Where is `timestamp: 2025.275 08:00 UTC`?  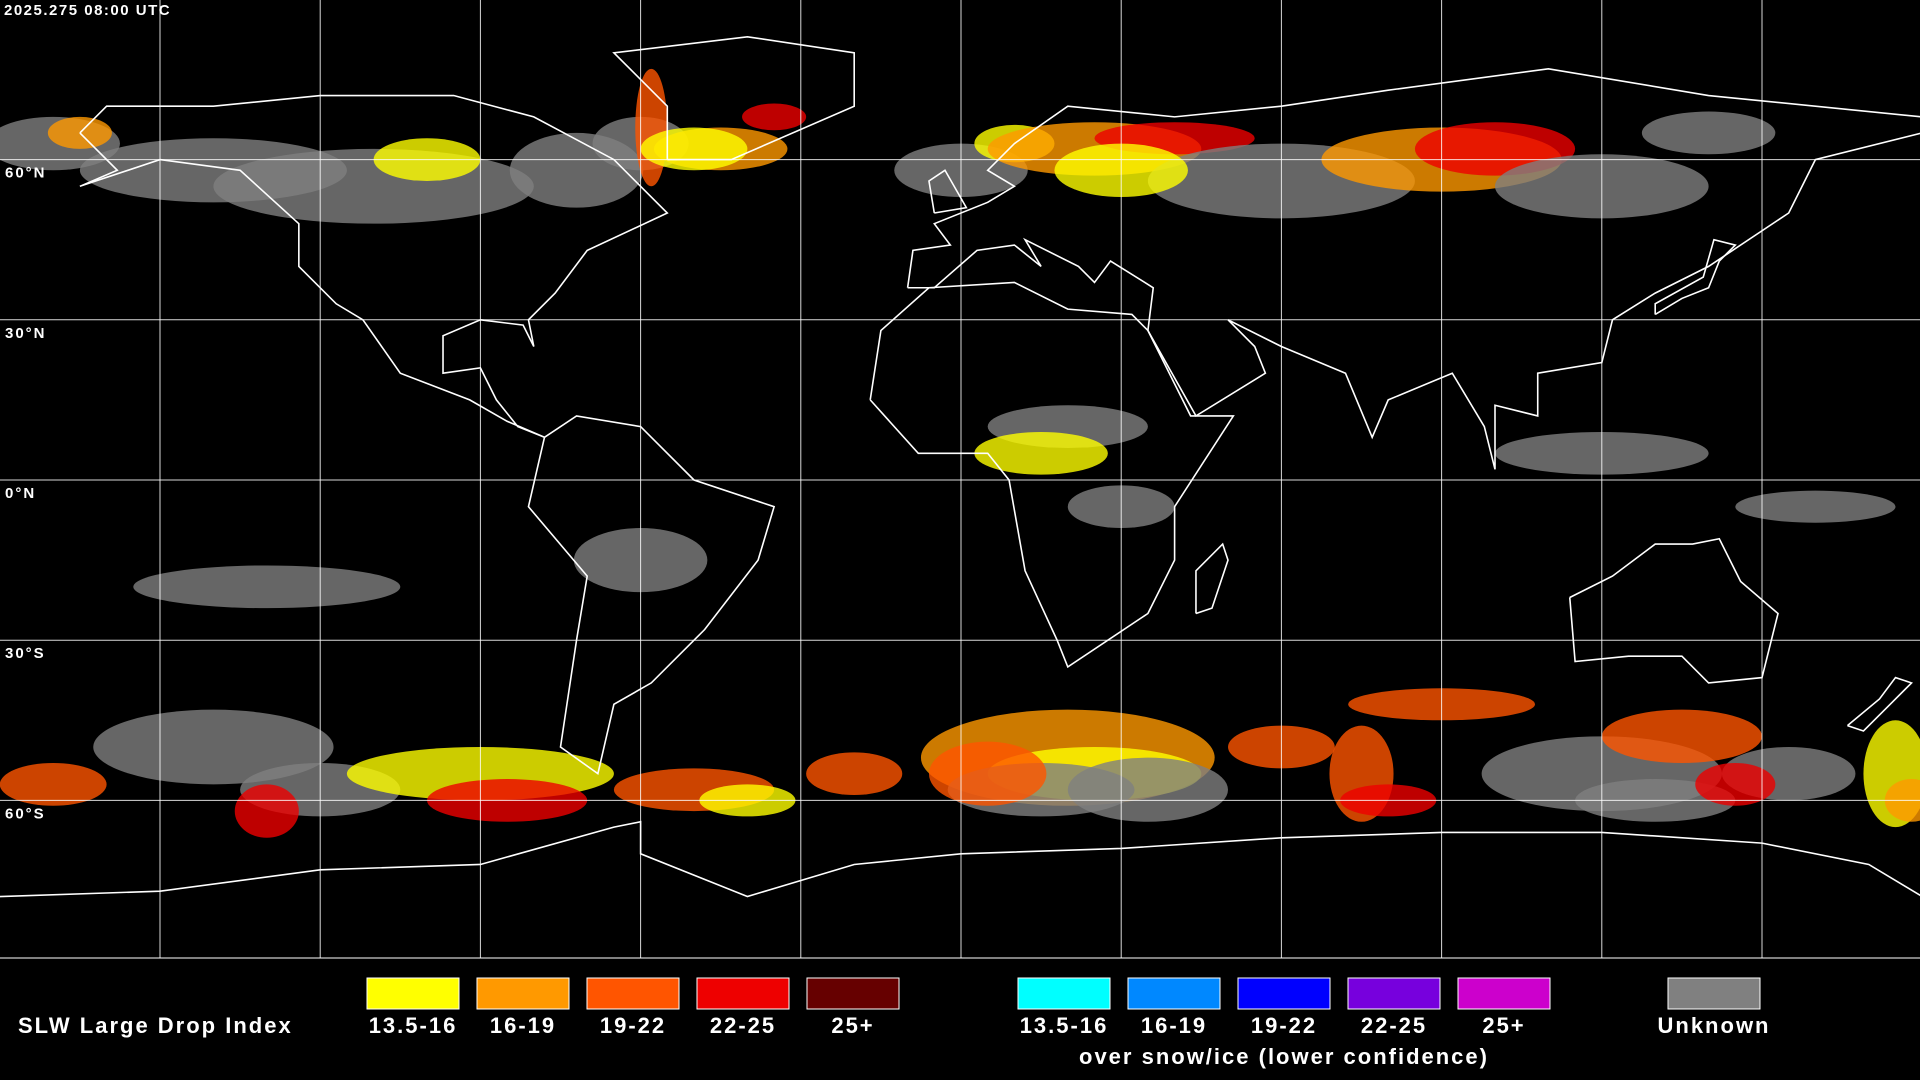 timestamp: 2025.275 08:00 UTC is located at coordinates (87, 10).